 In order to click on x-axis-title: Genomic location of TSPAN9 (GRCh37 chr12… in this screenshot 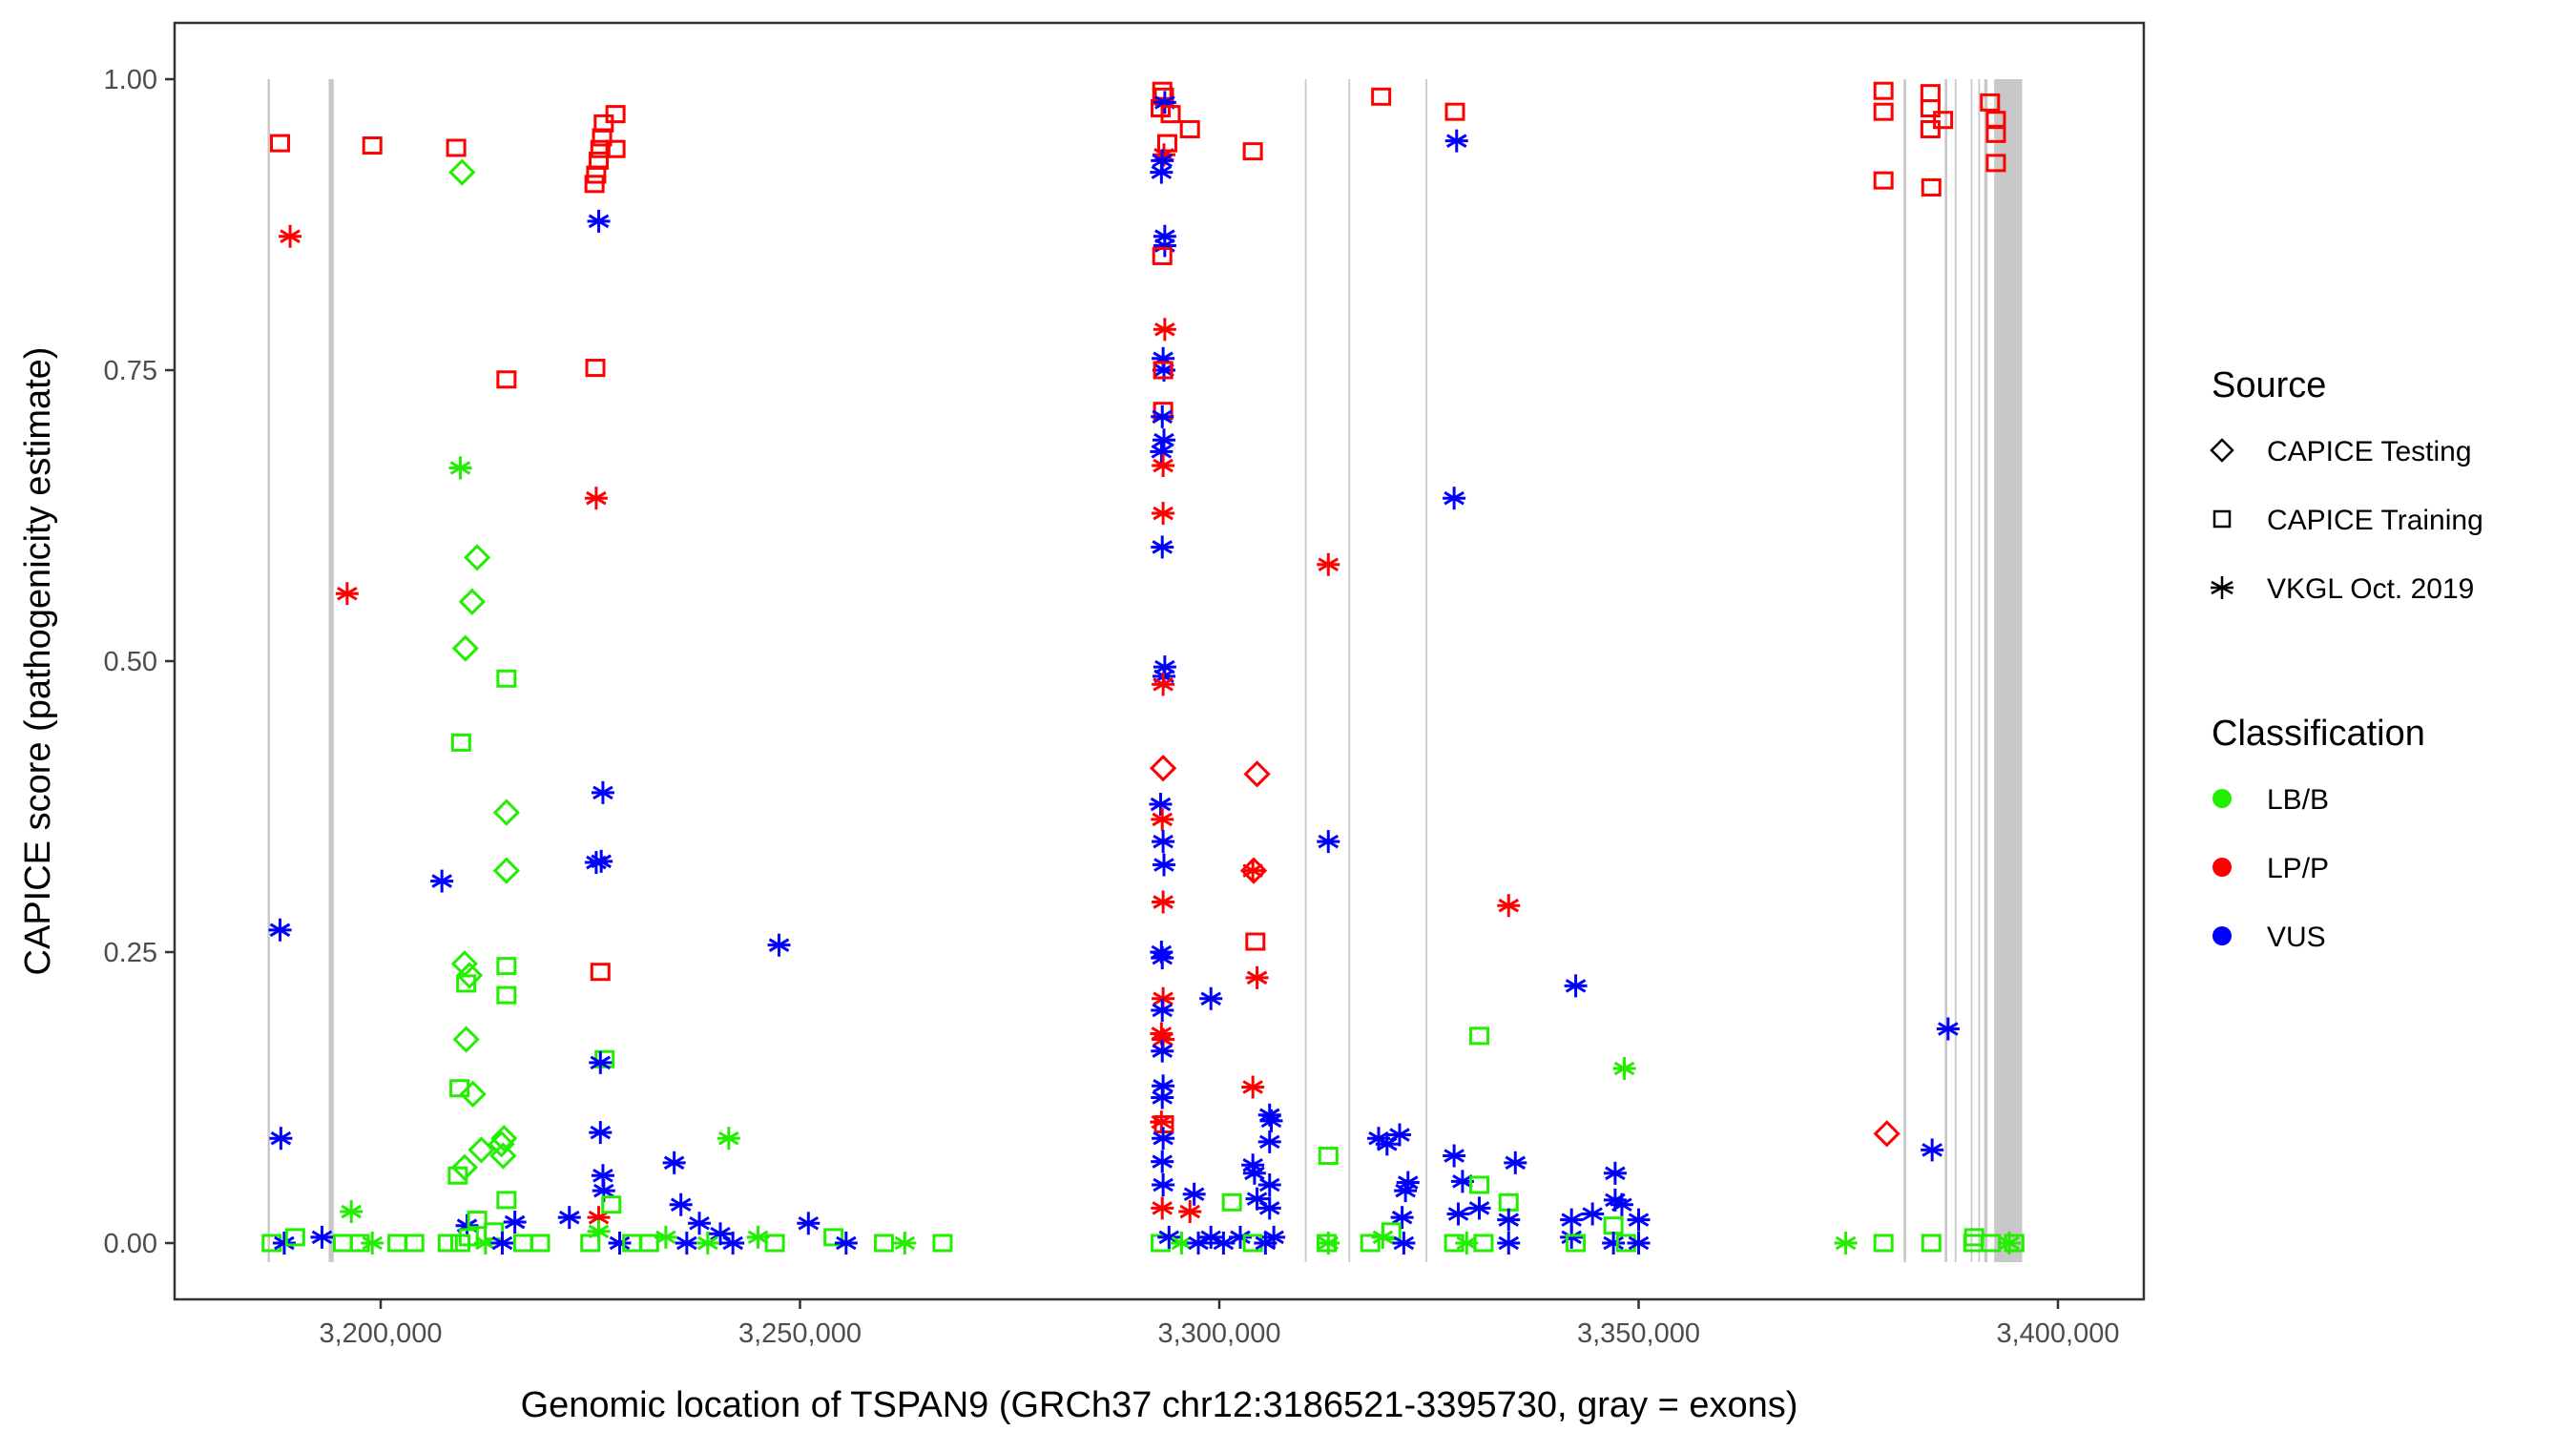, I will do `click(1159, 1405)`.